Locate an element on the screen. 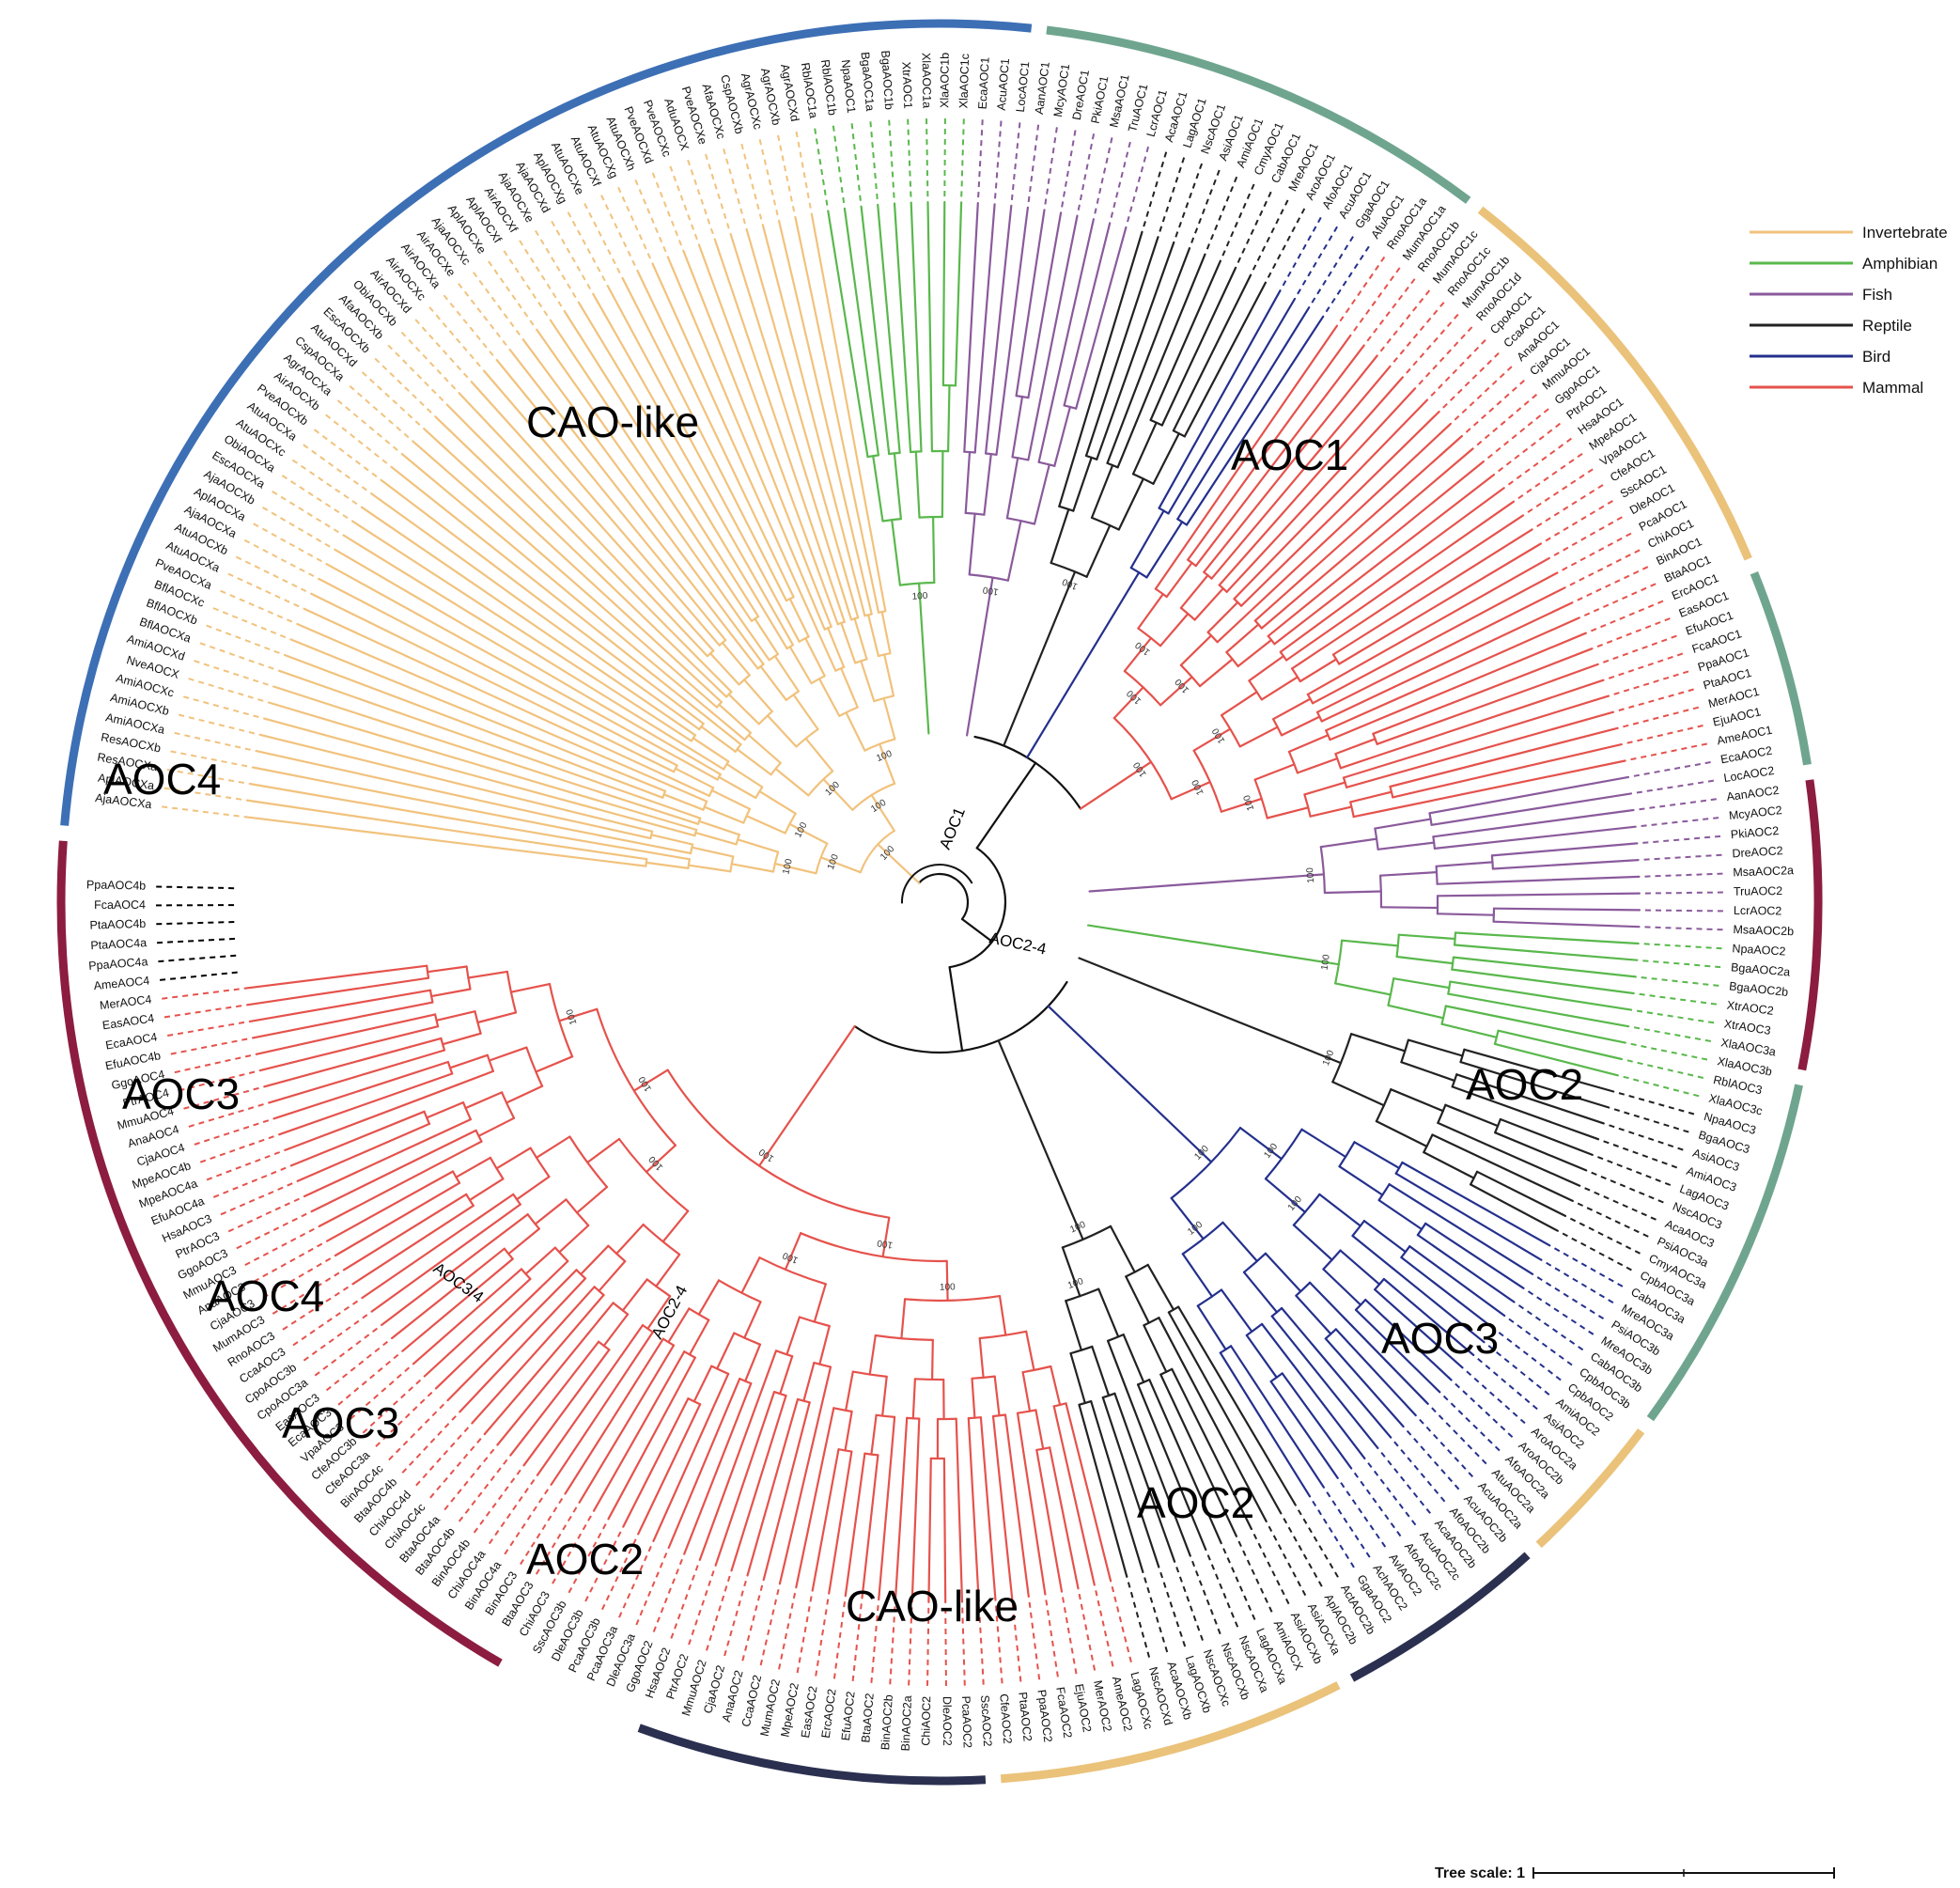  leaf-label: PkiAOC1 is located at coordinates (1100, 100).